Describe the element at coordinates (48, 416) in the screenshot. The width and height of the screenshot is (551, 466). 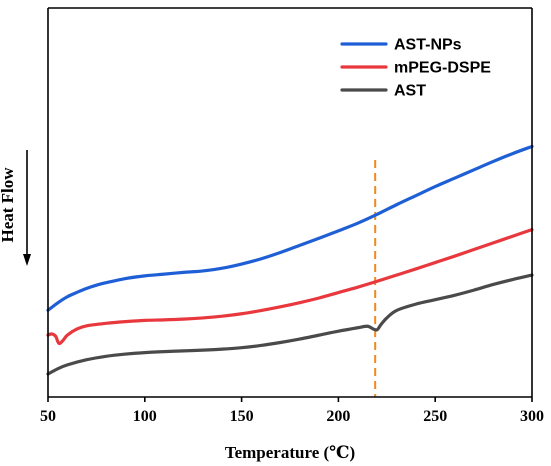
I see `x-tick-label: 50` at that location.